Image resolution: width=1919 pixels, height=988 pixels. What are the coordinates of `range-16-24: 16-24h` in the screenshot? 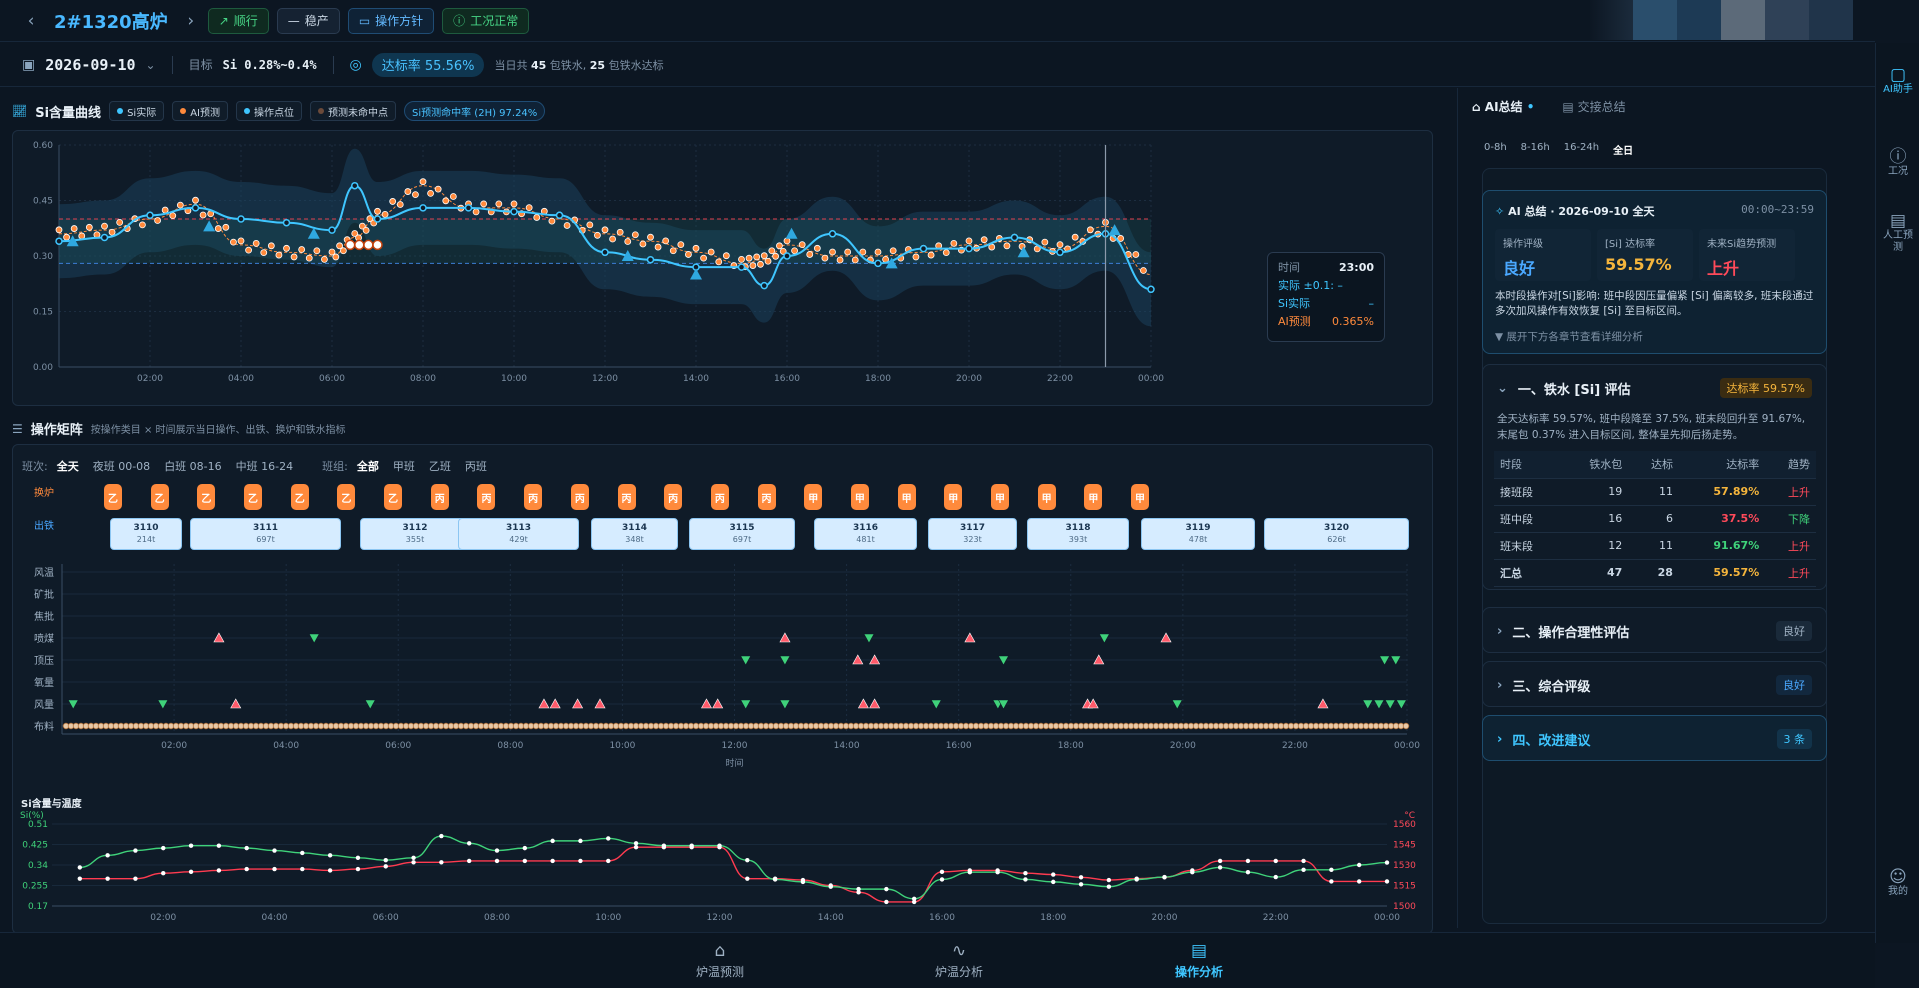 It's located at (1581, 147).